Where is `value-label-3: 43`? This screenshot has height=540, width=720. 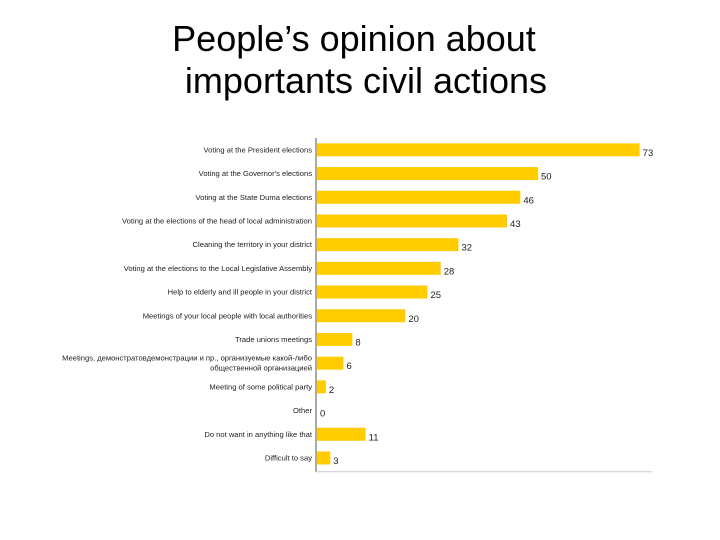 value-label-3: 43 is located at coordinates (515, 224).